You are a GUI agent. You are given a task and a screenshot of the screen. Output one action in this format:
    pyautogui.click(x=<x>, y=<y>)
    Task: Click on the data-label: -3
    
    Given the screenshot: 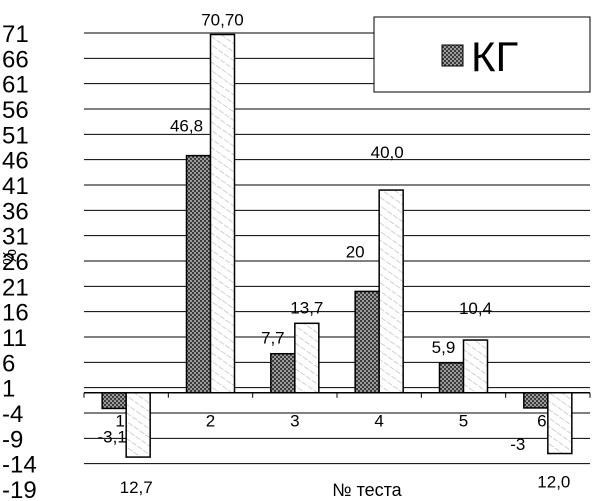 What is the action you would take?
    pyautogui.click(x=517, y=444)
    